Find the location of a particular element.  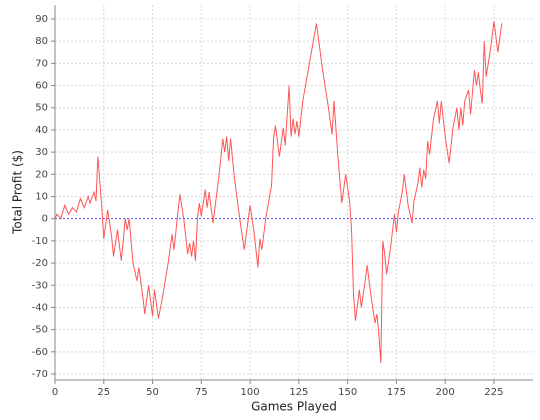

x-tick-label: 50 is located at coordinates (152, 392).